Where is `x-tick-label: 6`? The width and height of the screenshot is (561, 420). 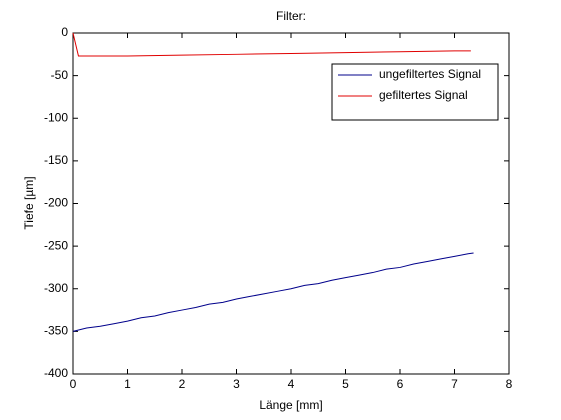
x-tick-label: 6 is located at coordinates (400, 384).